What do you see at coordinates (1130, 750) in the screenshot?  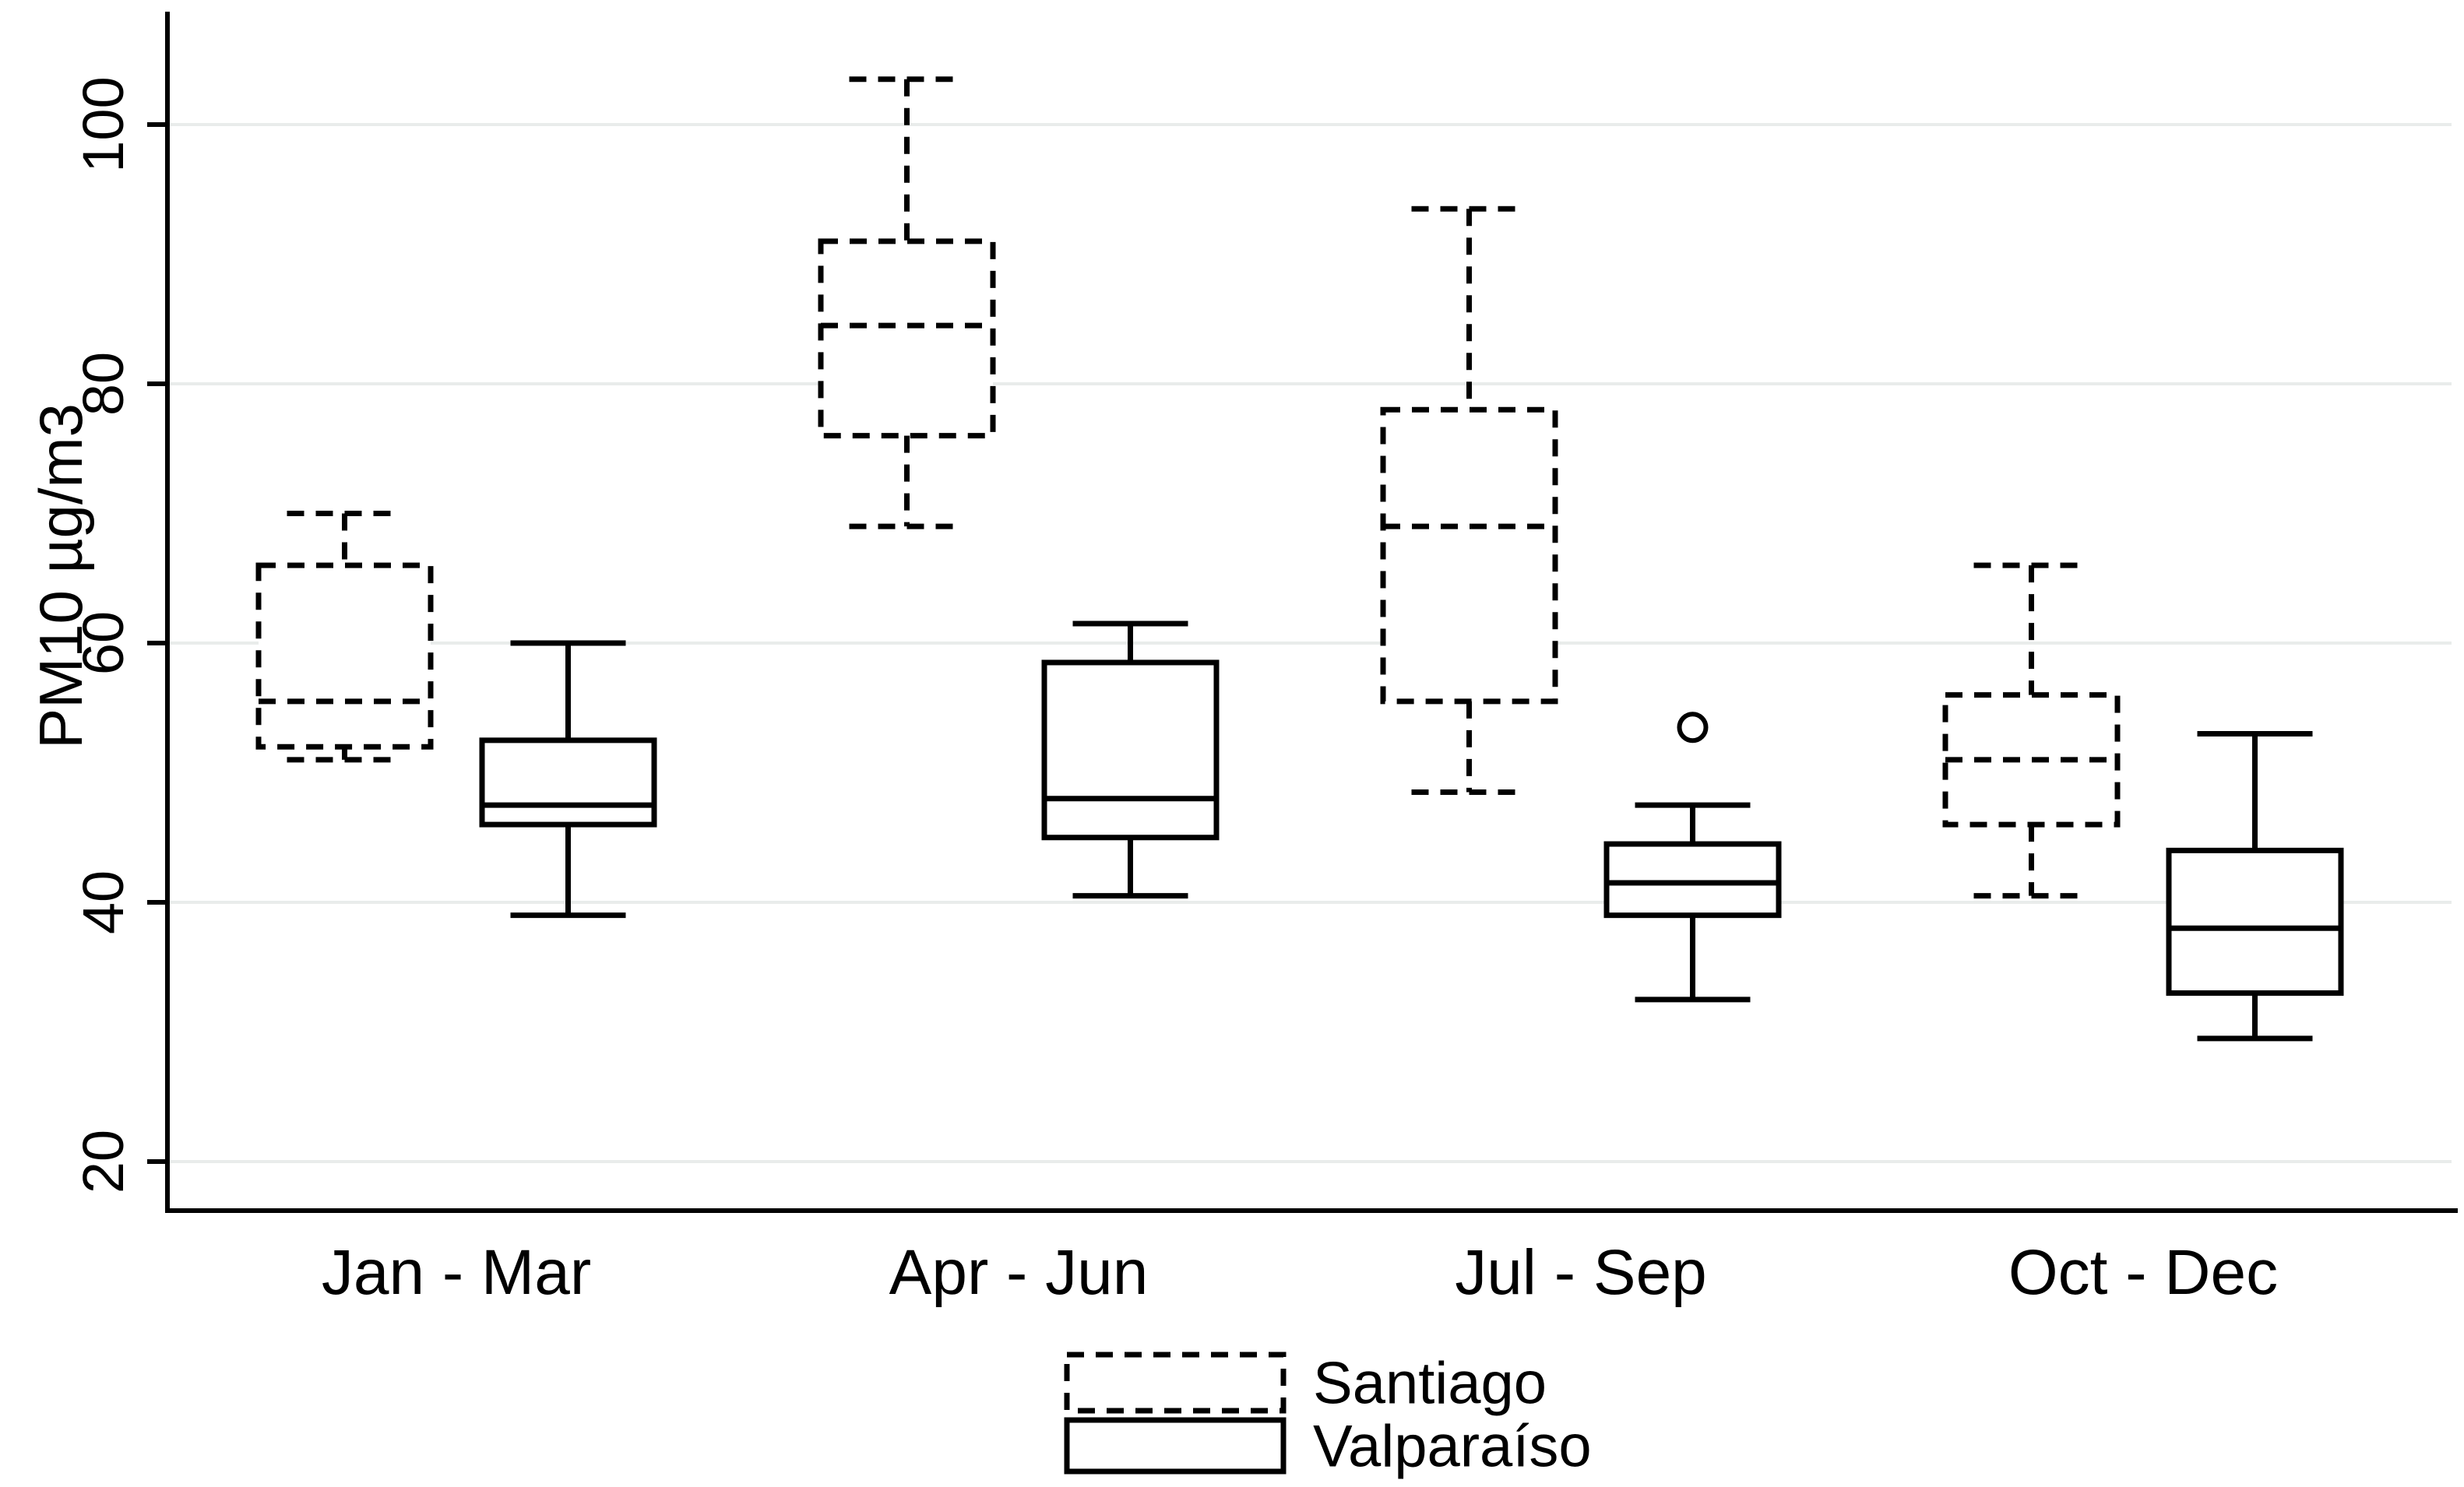 I see `boxplot-valparaiso-apr-jun-box-rect` at bounding box center [1130, 750].